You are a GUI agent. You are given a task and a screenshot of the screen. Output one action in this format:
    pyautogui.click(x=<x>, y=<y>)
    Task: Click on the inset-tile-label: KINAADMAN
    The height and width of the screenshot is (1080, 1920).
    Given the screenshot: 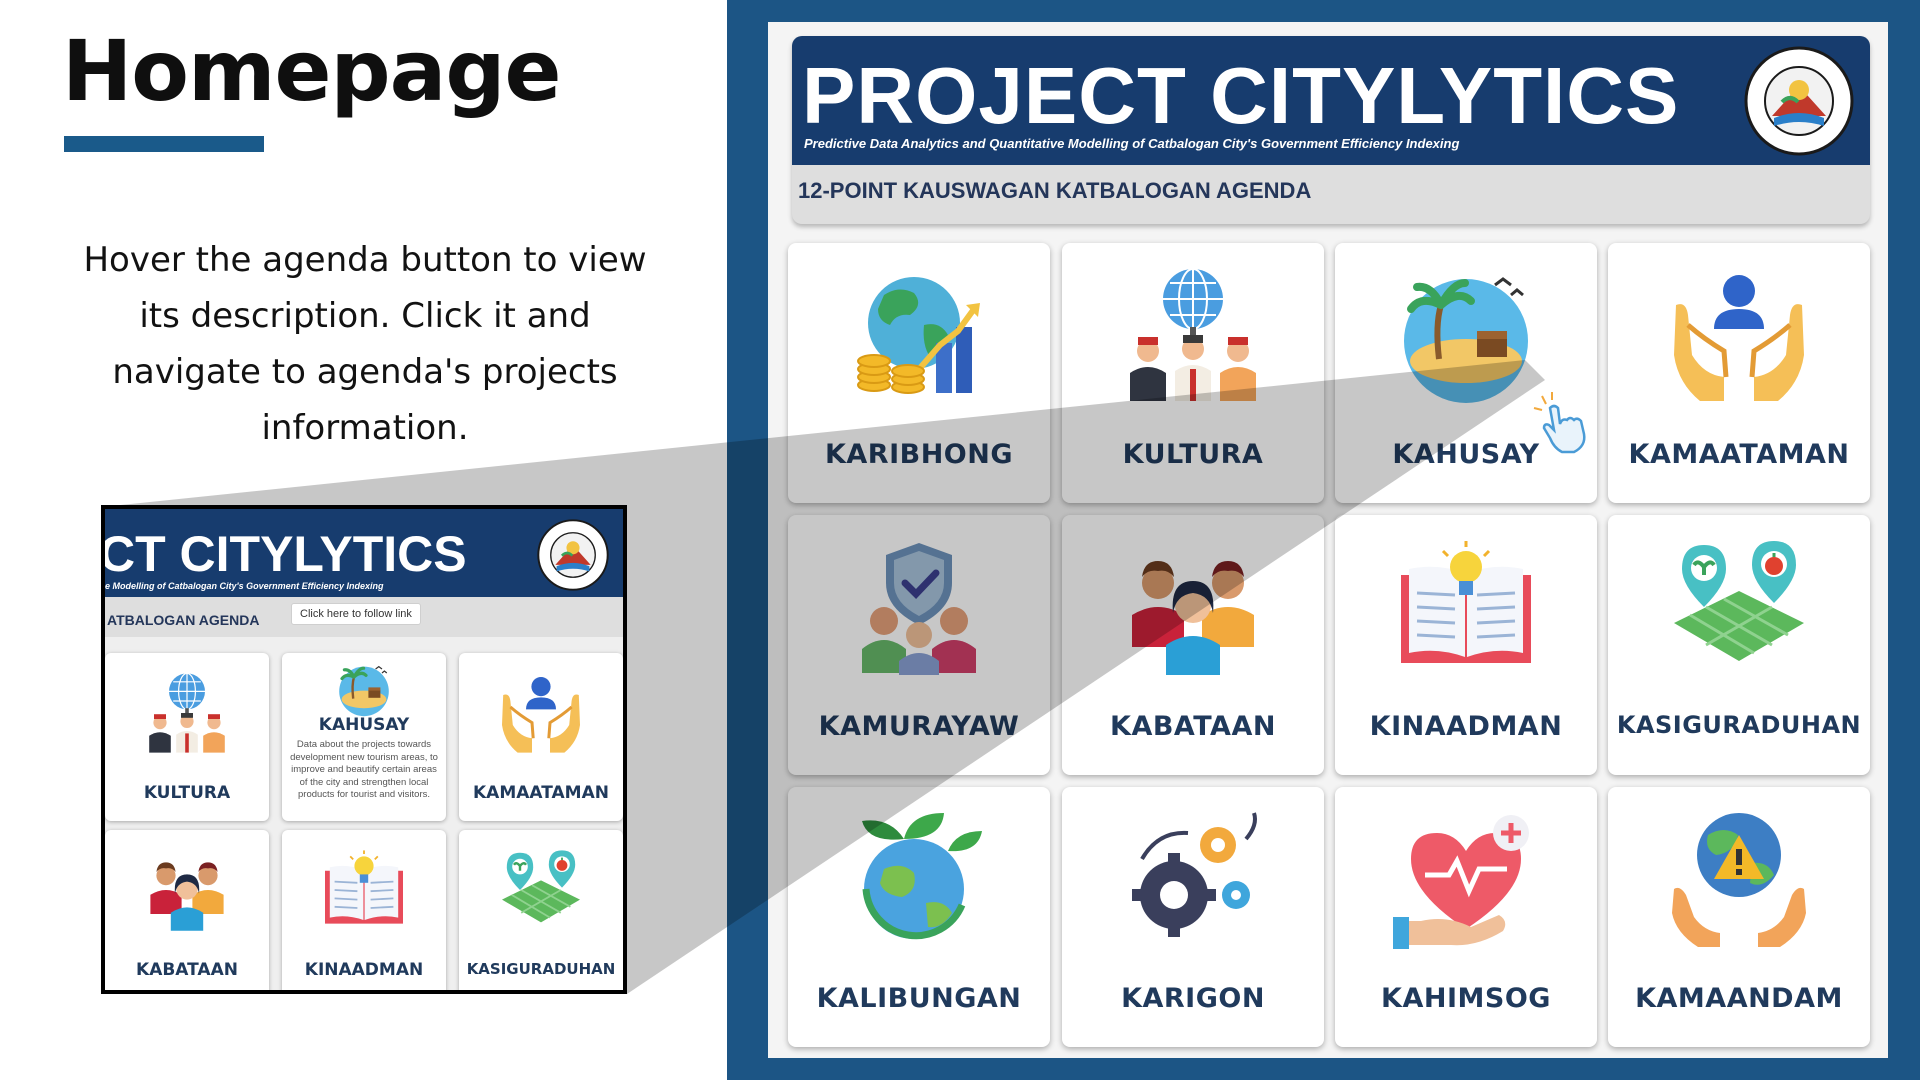 What is the action you would take?
    pyautogui.click(x=364, y=970)
    